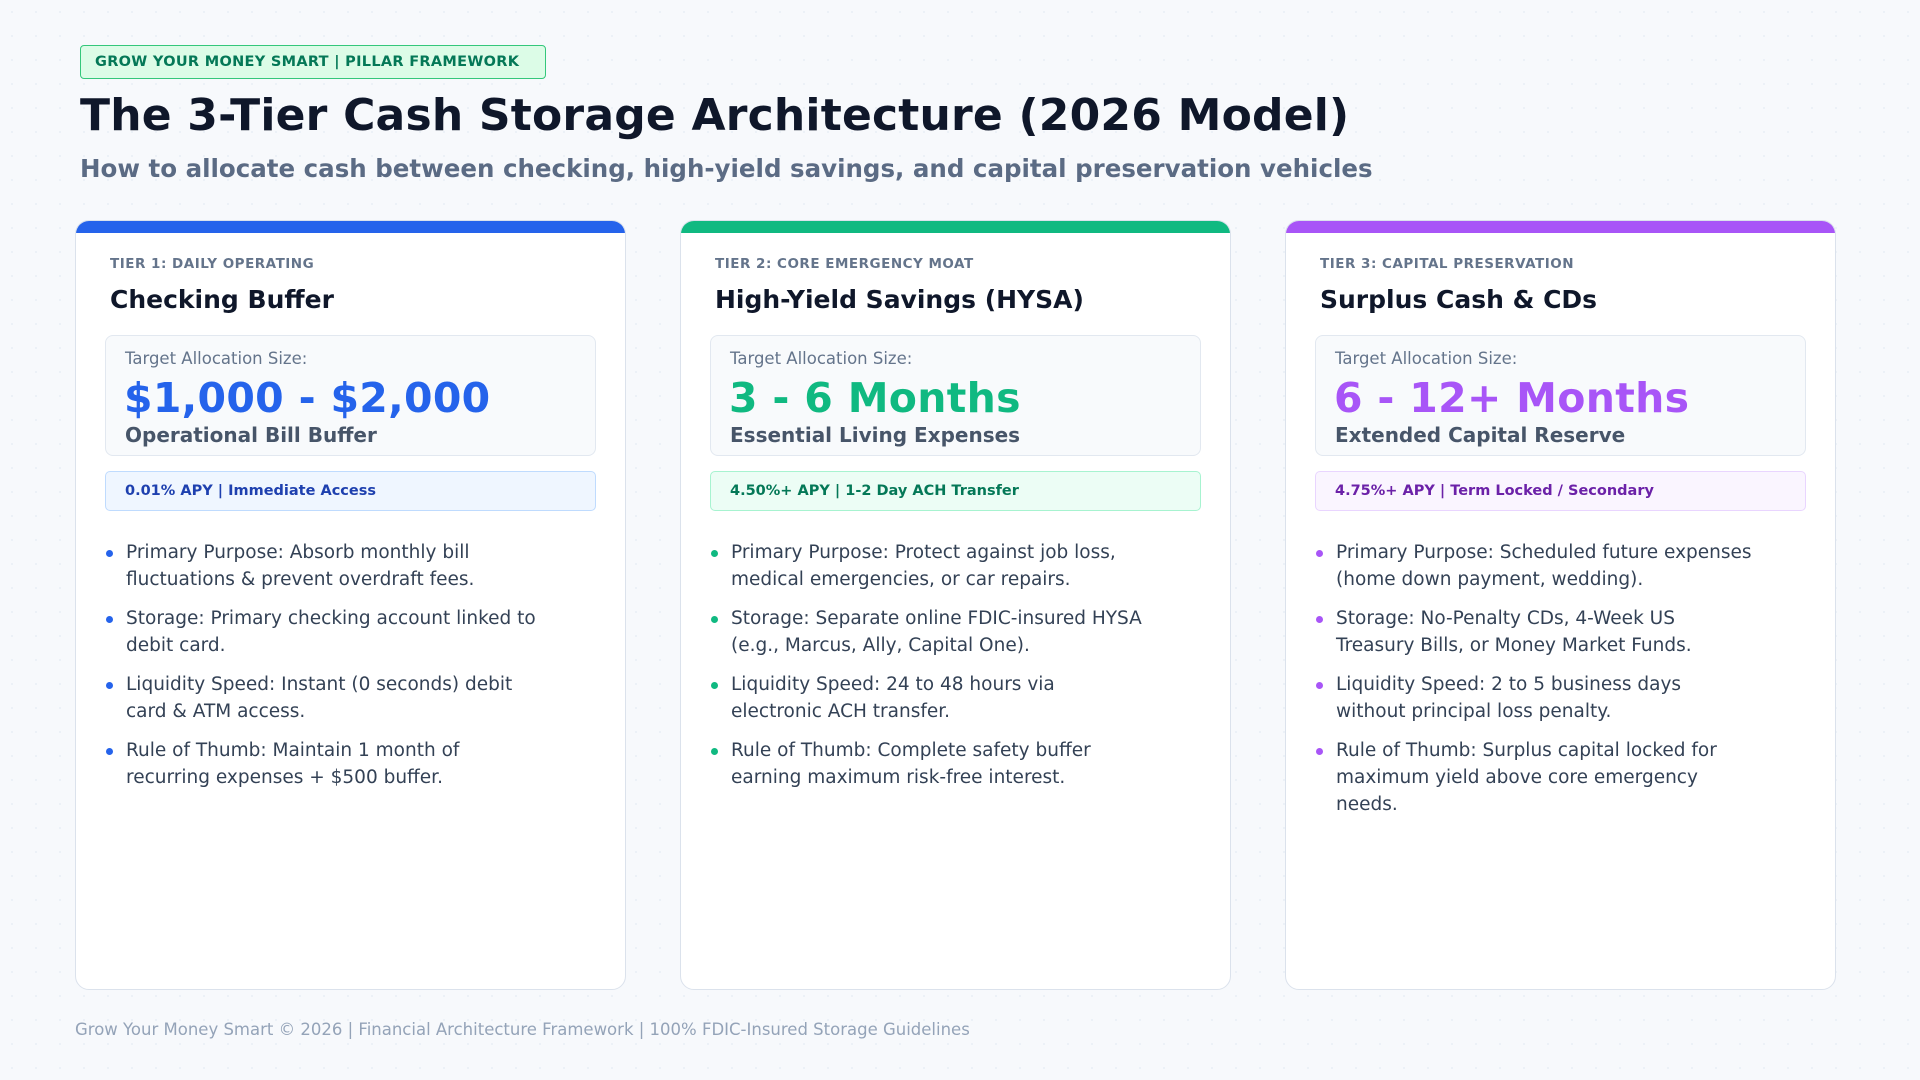  I want to click on allocation-value: $1,000 - $2,000, so click(307, 398).